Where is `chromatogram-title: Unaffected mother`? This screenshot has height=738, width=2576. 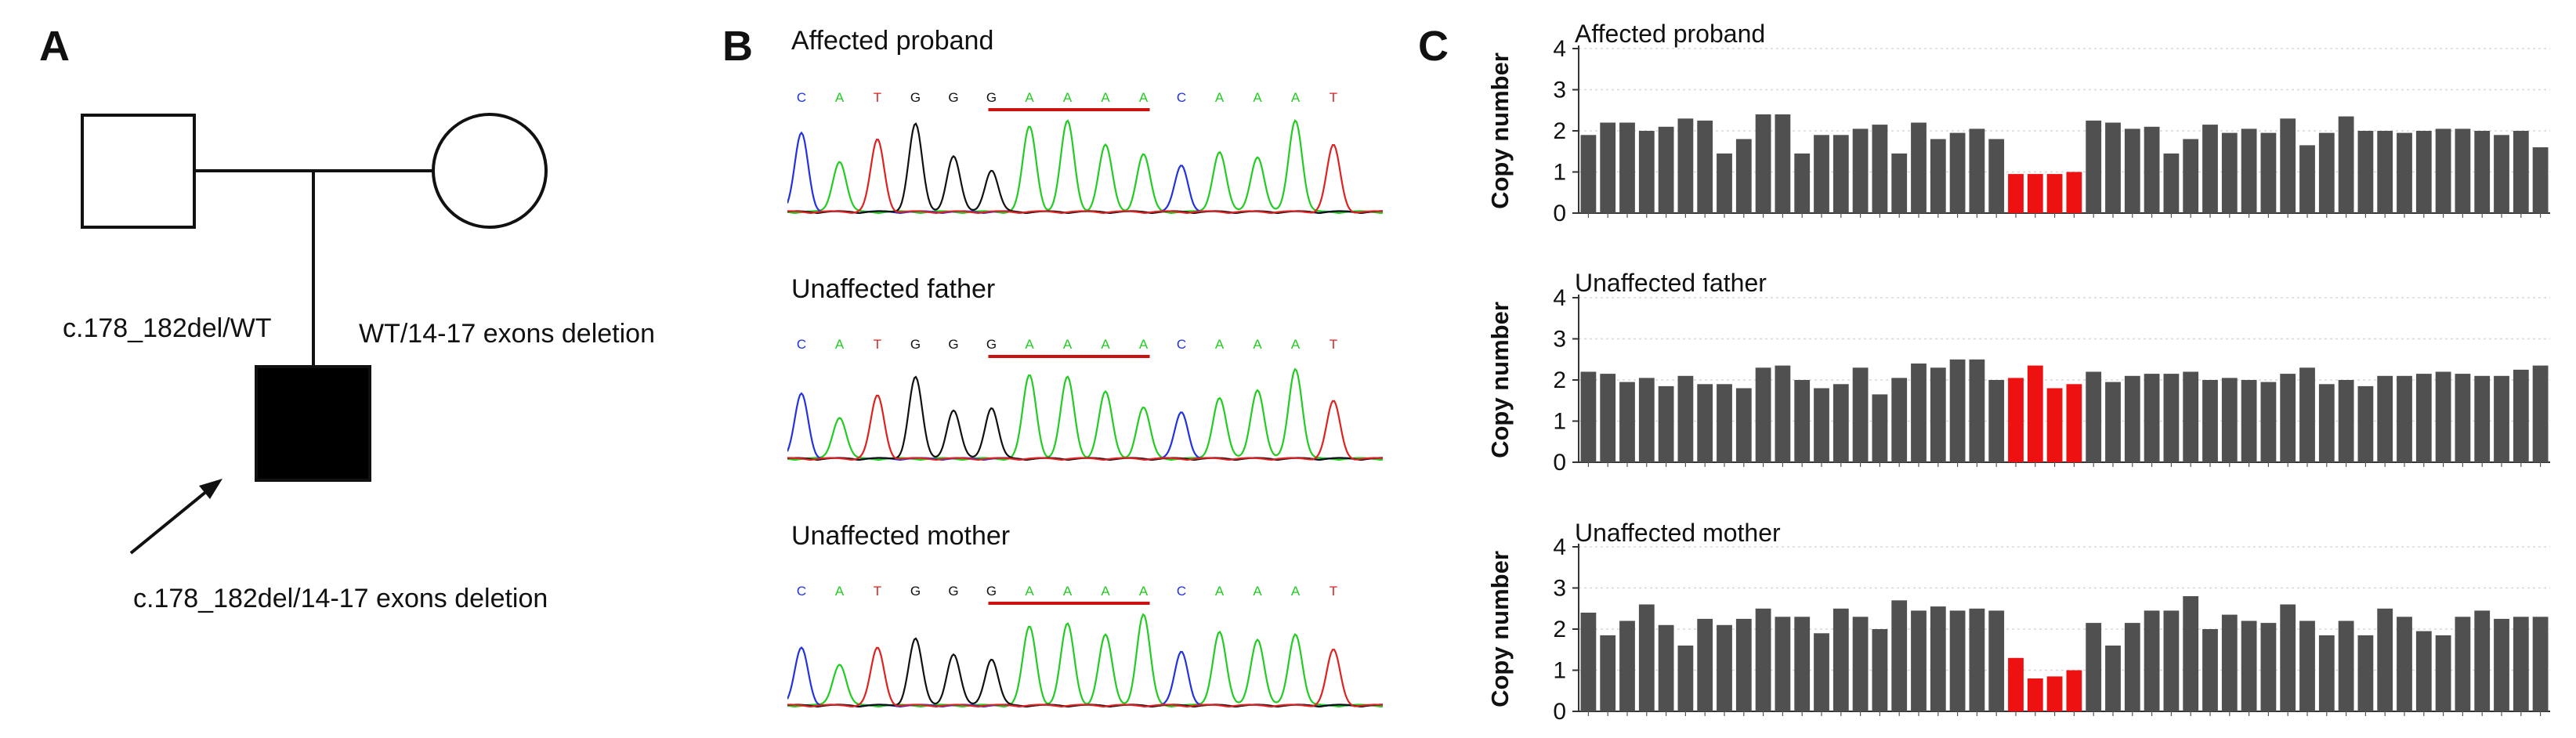
chromatogram-title: Unaffected mother is located at coordinates (901, 536).